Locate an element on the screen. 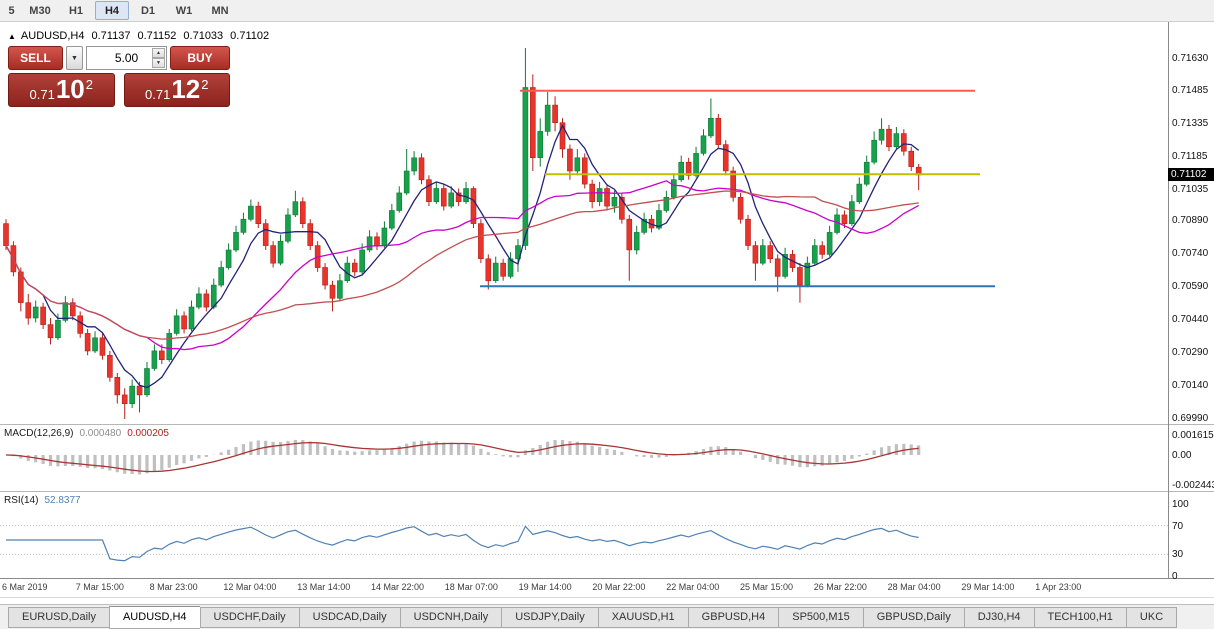  price-axis-label: 0.71185 is located at coordinates (1190, 156).